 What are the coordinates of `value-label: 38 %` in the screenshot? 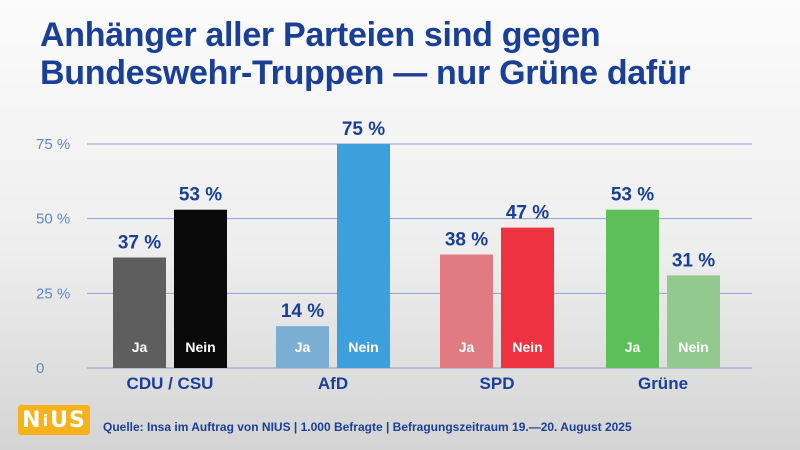 It's located at (466, 240).